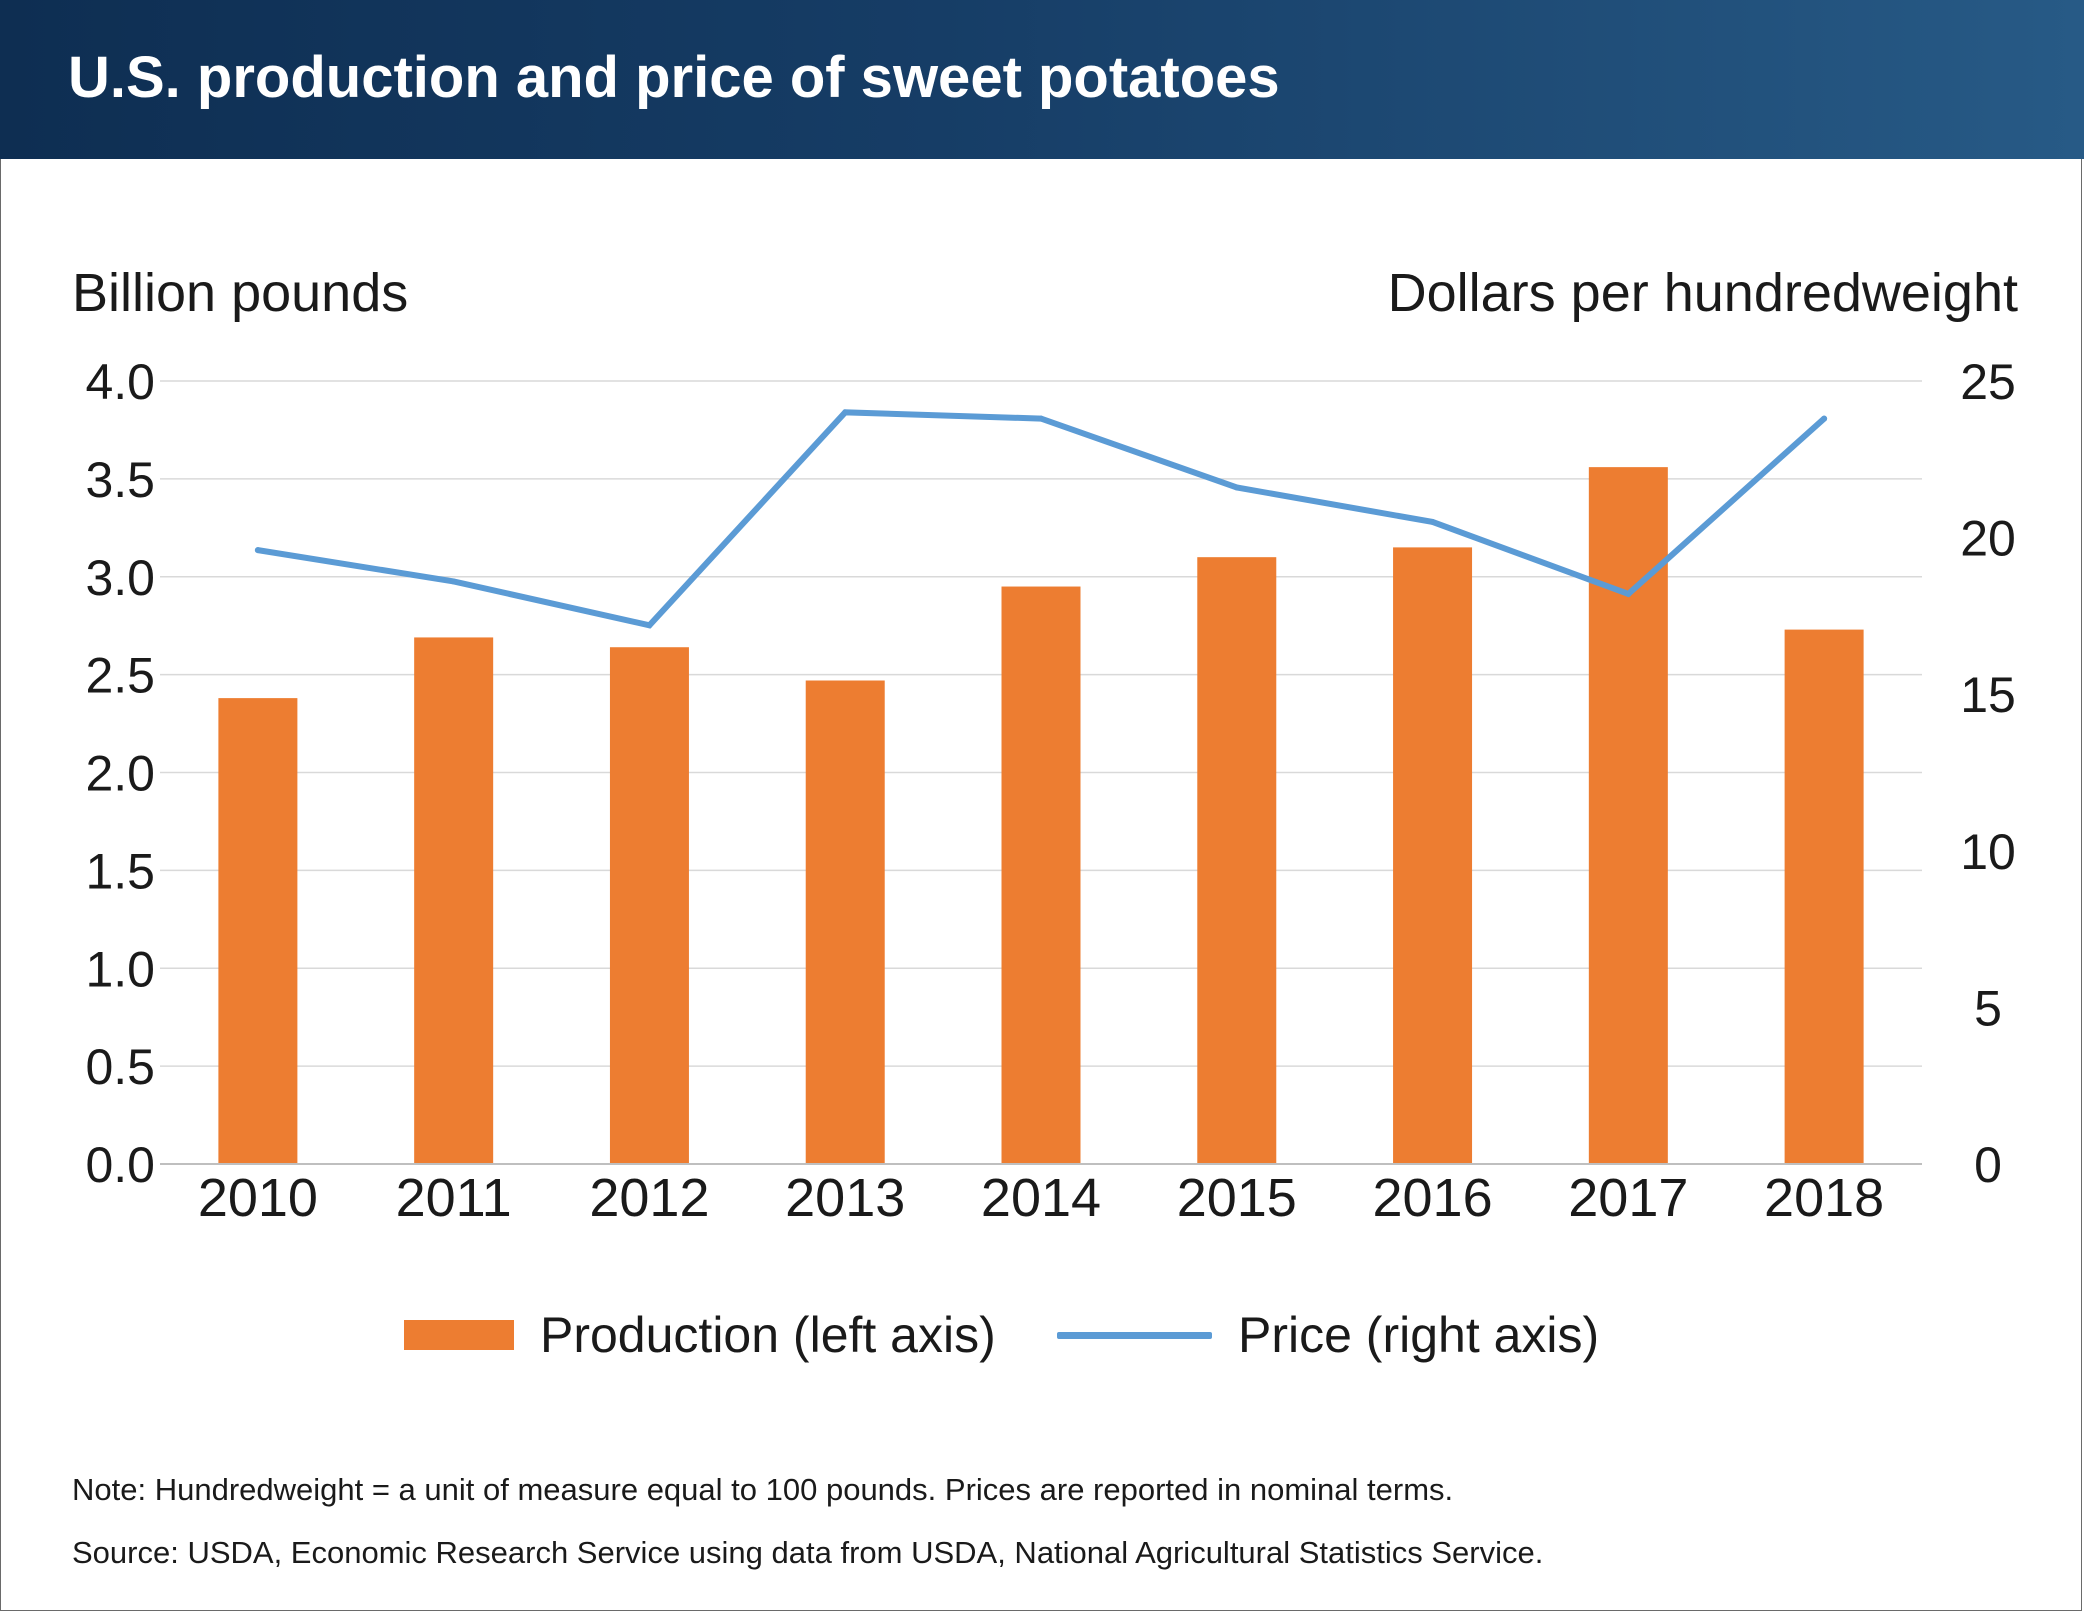 This screenshot has width=2084, height=1613. I want to click on left-tick-label: 2.5, so click(120, 676).